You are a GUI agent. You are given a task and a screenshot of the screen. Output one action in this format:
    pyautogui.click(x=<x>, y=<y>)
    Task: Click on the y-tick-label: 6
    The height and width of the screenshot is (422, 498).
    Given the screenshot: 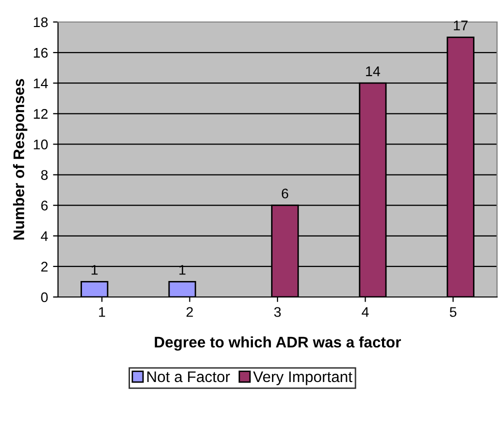 What is the action you would take?
    pyautogui.click(x=44, y=205)
    